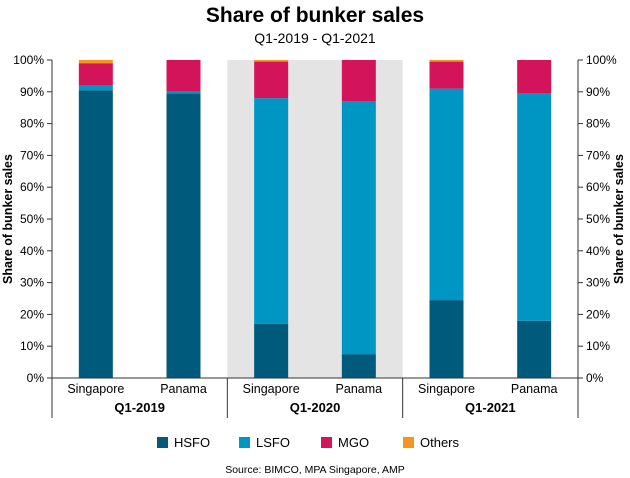 This screenshot has height=478, width=630. I want to click on x-group-label: Q1-2019, so click(139, 407).